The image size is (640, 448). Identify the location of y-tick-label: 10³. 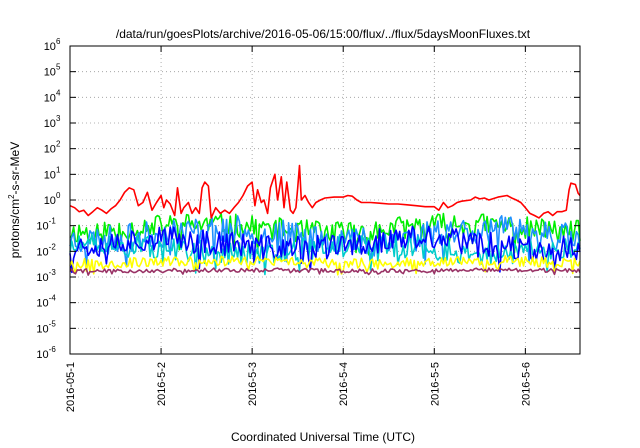
(52, 122).